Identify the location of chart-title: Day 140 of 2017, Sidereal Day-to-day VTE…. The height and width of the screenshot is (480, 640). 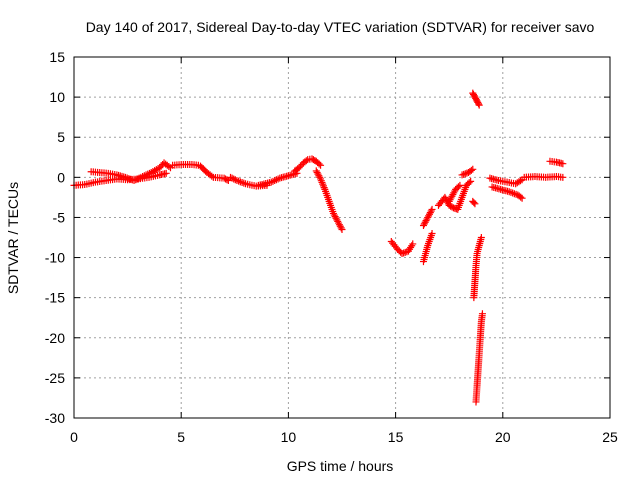
(340, 27).